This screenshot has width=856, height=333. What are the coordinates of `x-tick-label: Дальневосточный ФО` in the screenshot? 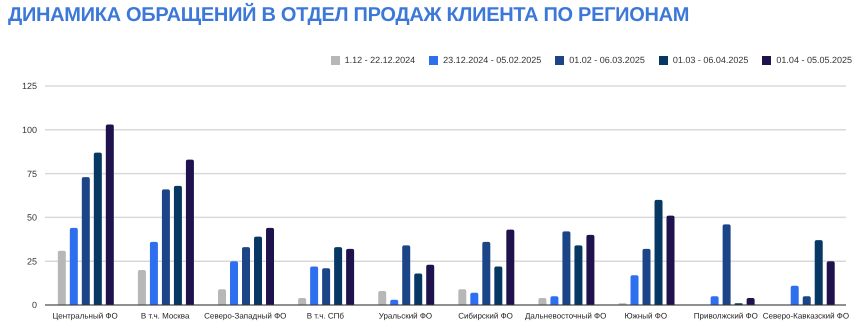 It's located at (565, 316).